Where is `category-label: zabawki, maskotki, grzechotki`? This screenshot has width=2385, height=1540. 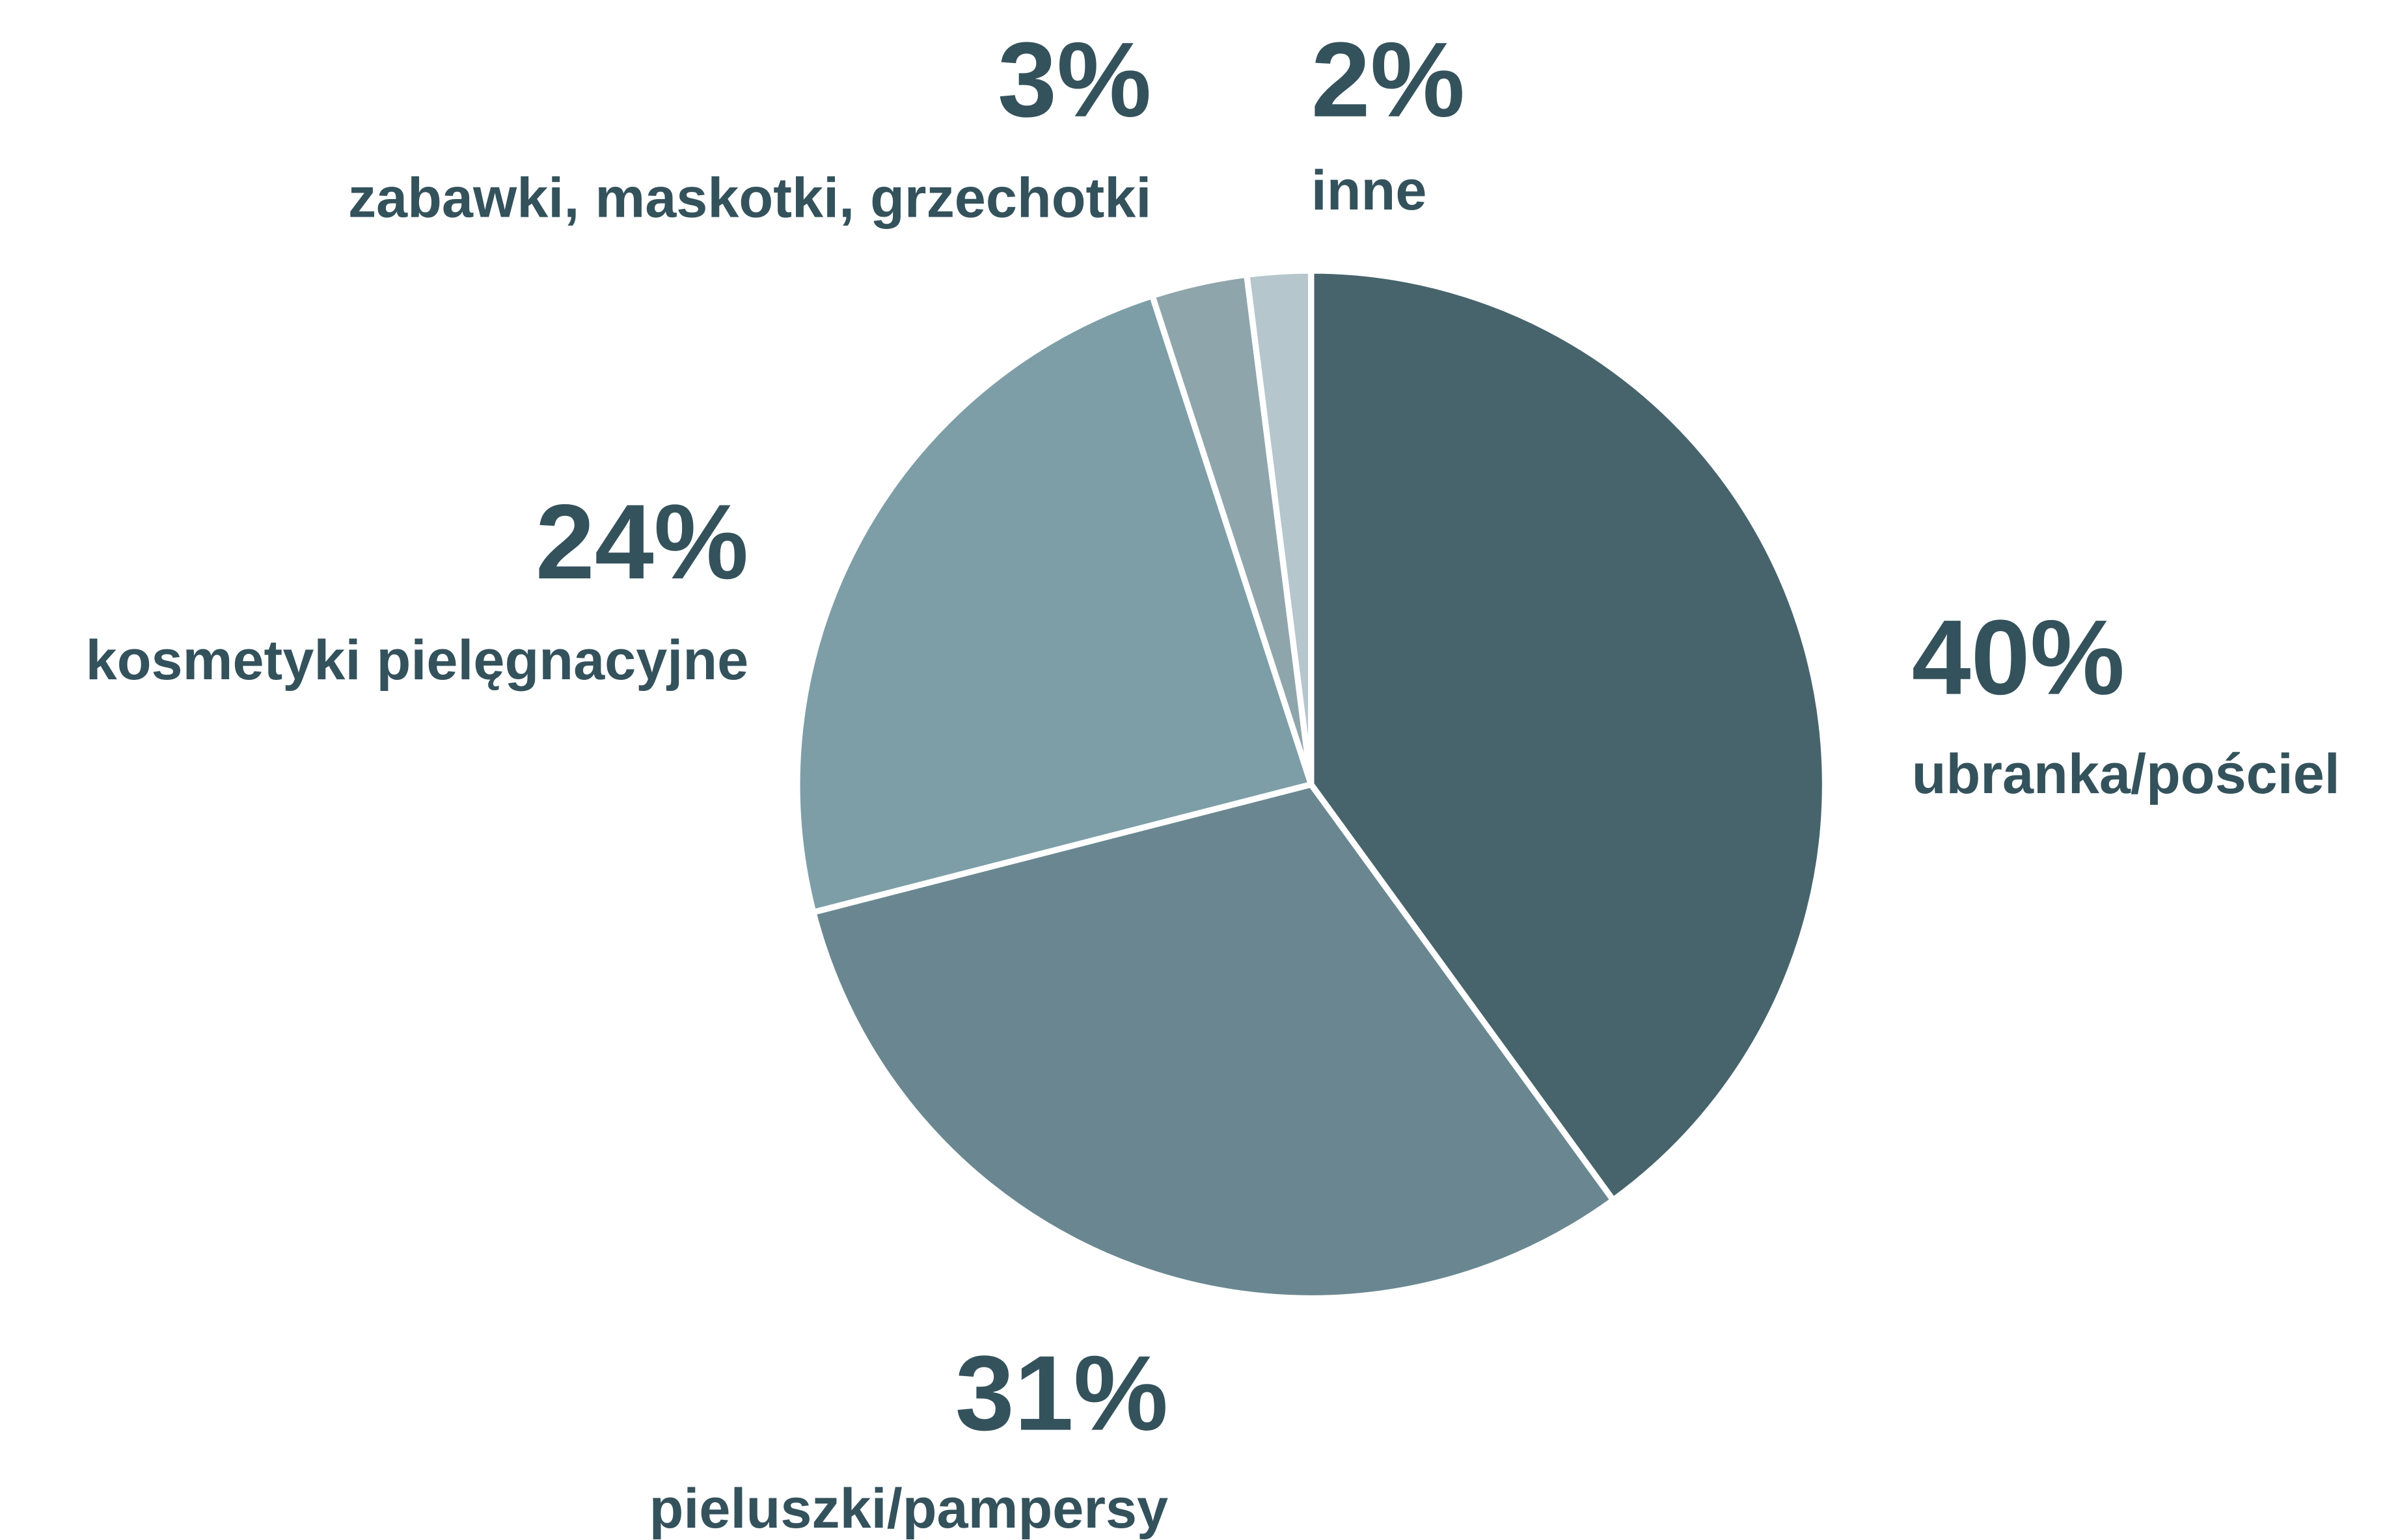
category-label: zabawki, maskotki, grzechotki is located at coordinates (750, 198).